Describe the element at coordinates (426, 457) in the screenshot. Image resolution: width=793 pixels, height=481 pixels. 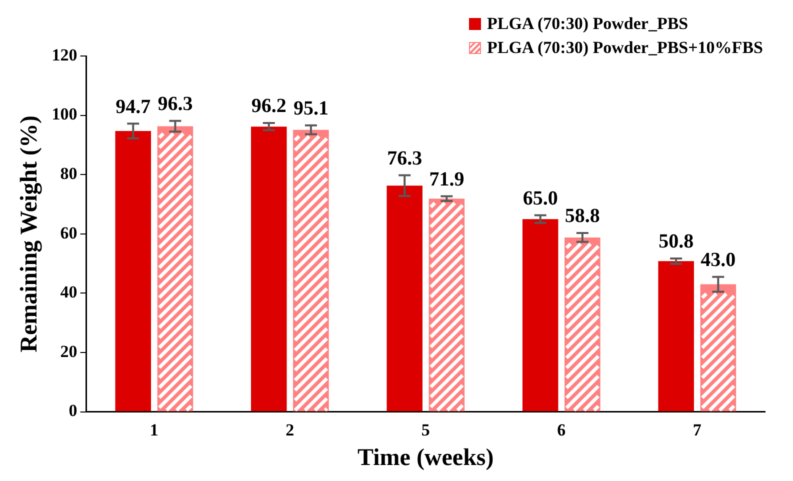
I see `x-axis-title: Time (weeks)` at that location.